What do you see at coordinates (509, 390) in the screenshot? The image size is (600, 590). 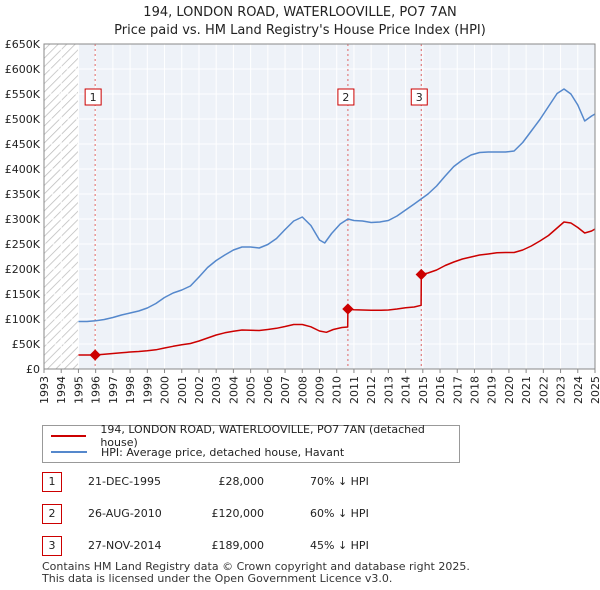 I see `x-tick-label: 2020` at bounding box center [509, 390].